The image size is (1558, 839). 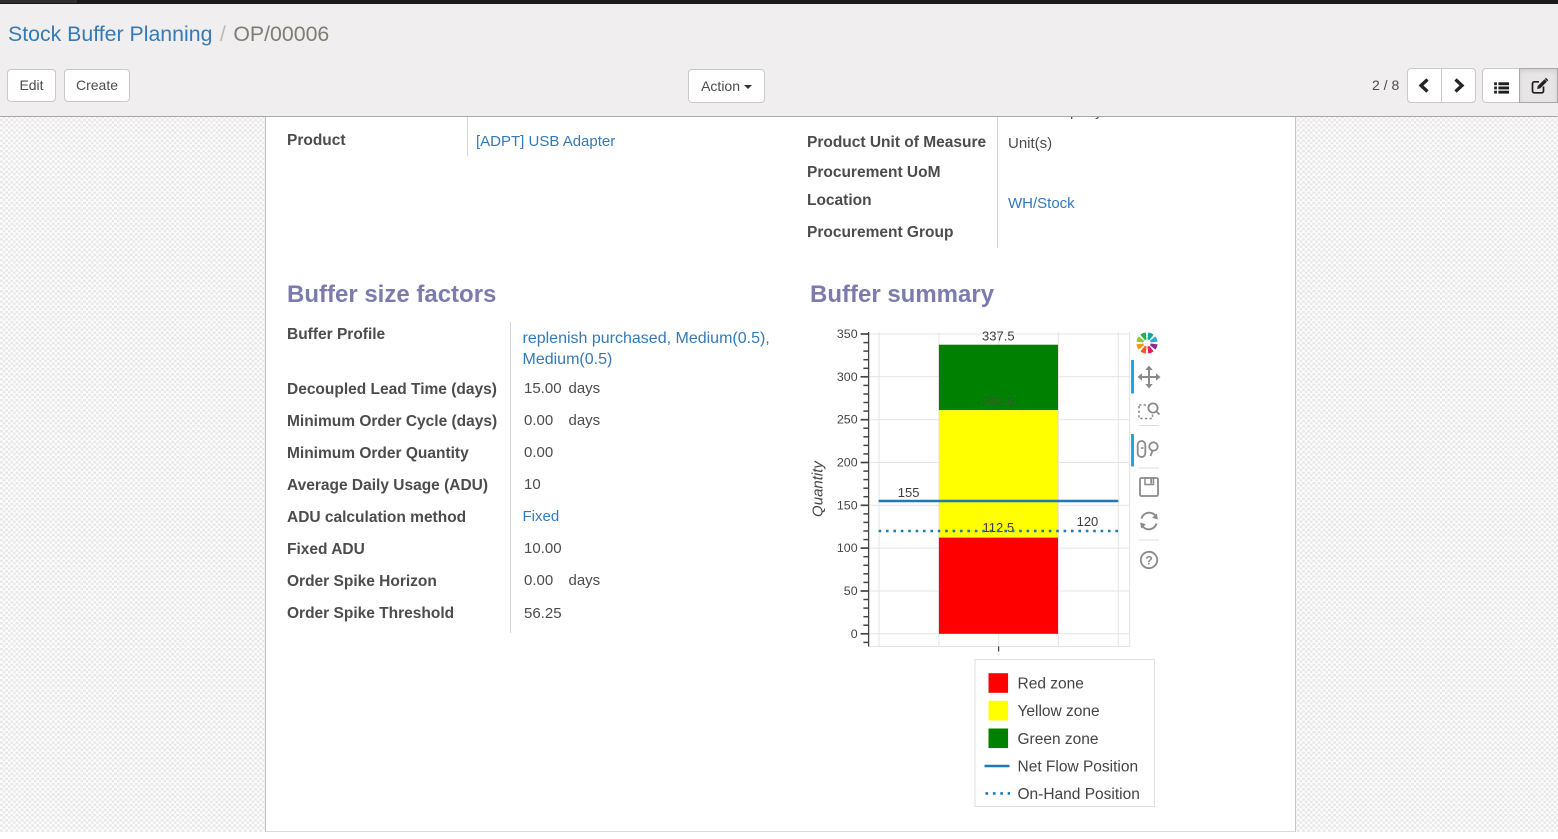 I want to click on svg-text: 350, so click(x=847, y=334).